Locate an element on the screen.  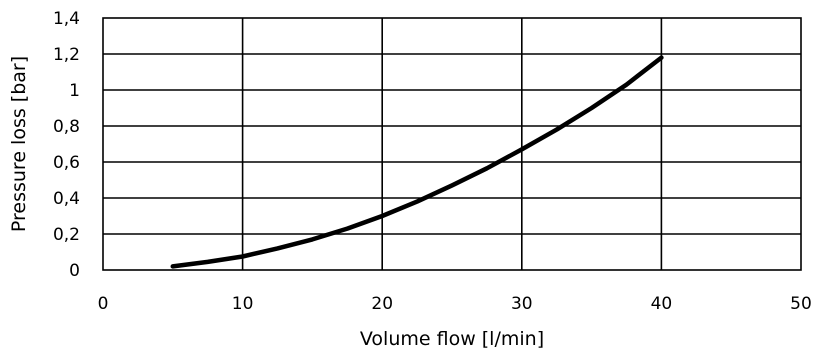
x-tick-label: 40 is located at coordinates (662, 304).